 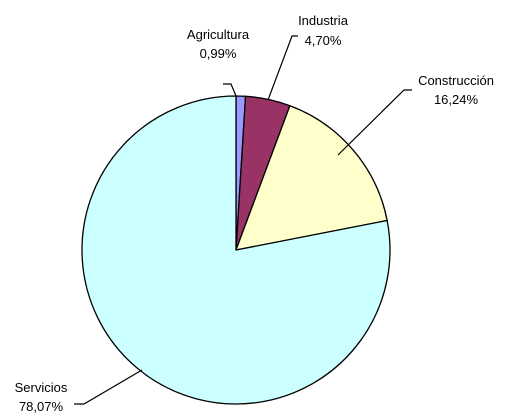 What do you see at coordinates (41, 406) in the screenshot?
I see `slice-value-label-servicios: 78,07%` at bounding box center [41, 406].